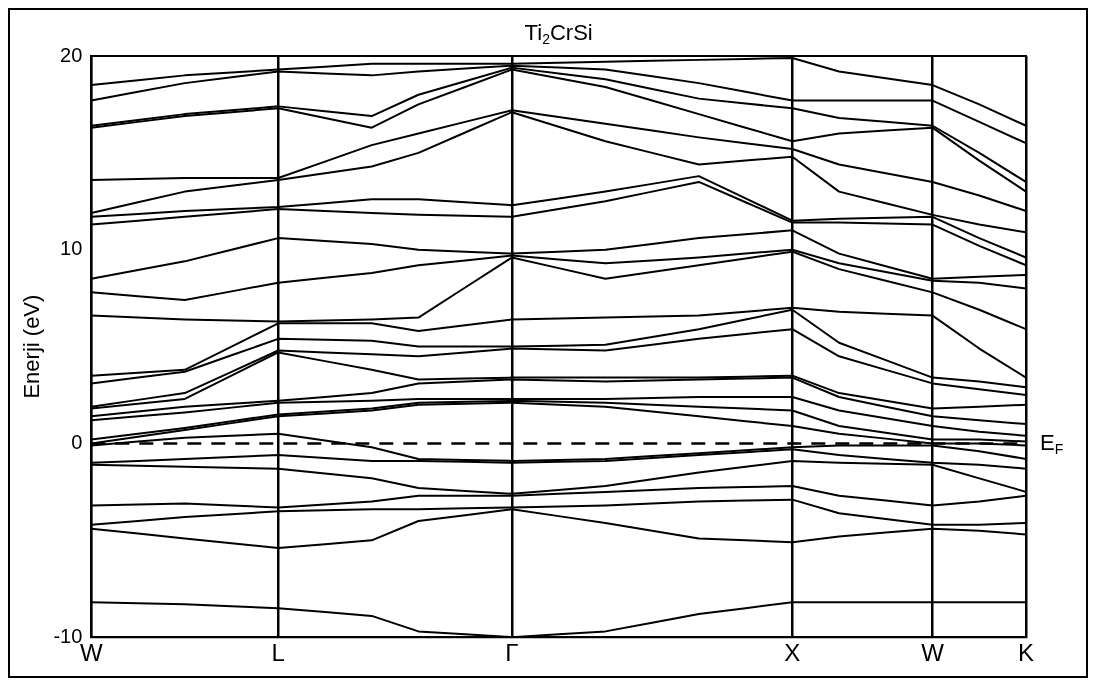 This screenshot has width=1100, height=690. I want to click on y-axis-title: Enerji (eV), so click(32, 346).